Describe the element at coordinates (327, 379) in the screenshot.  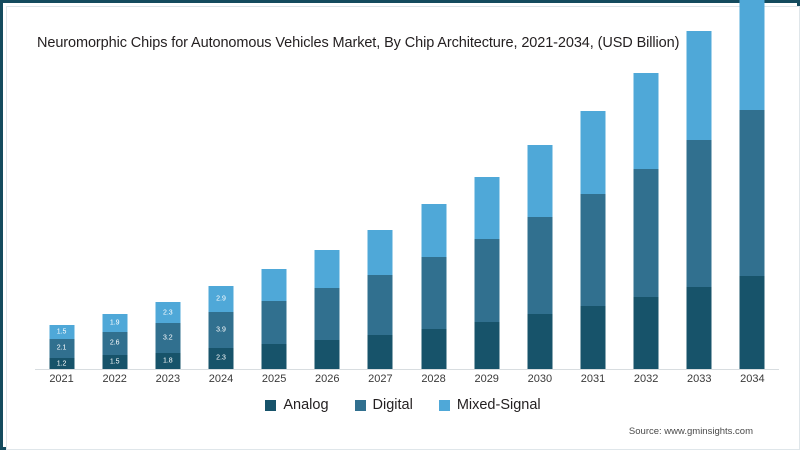
I see `x-axis-tick-2026: 2026` at that location.